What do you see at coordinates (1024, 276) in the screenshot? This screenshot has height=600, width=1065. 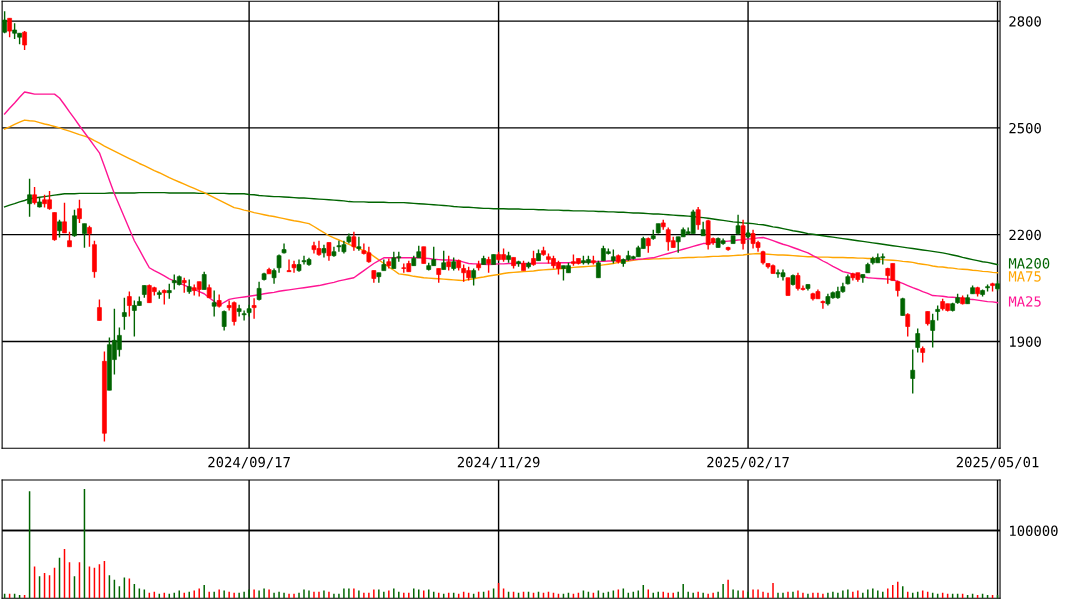 I see `series-label: MA75` at bounding box center [1024, 276].